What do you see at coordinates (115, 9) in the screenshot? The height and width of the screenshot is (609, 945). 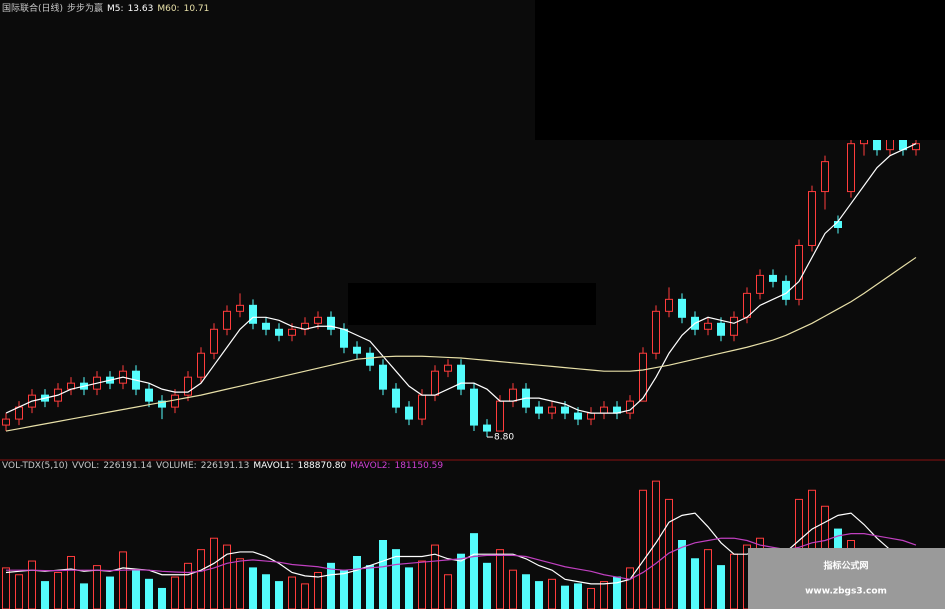 I see `price-header-item: M5:` at bounding box center [115, 9].